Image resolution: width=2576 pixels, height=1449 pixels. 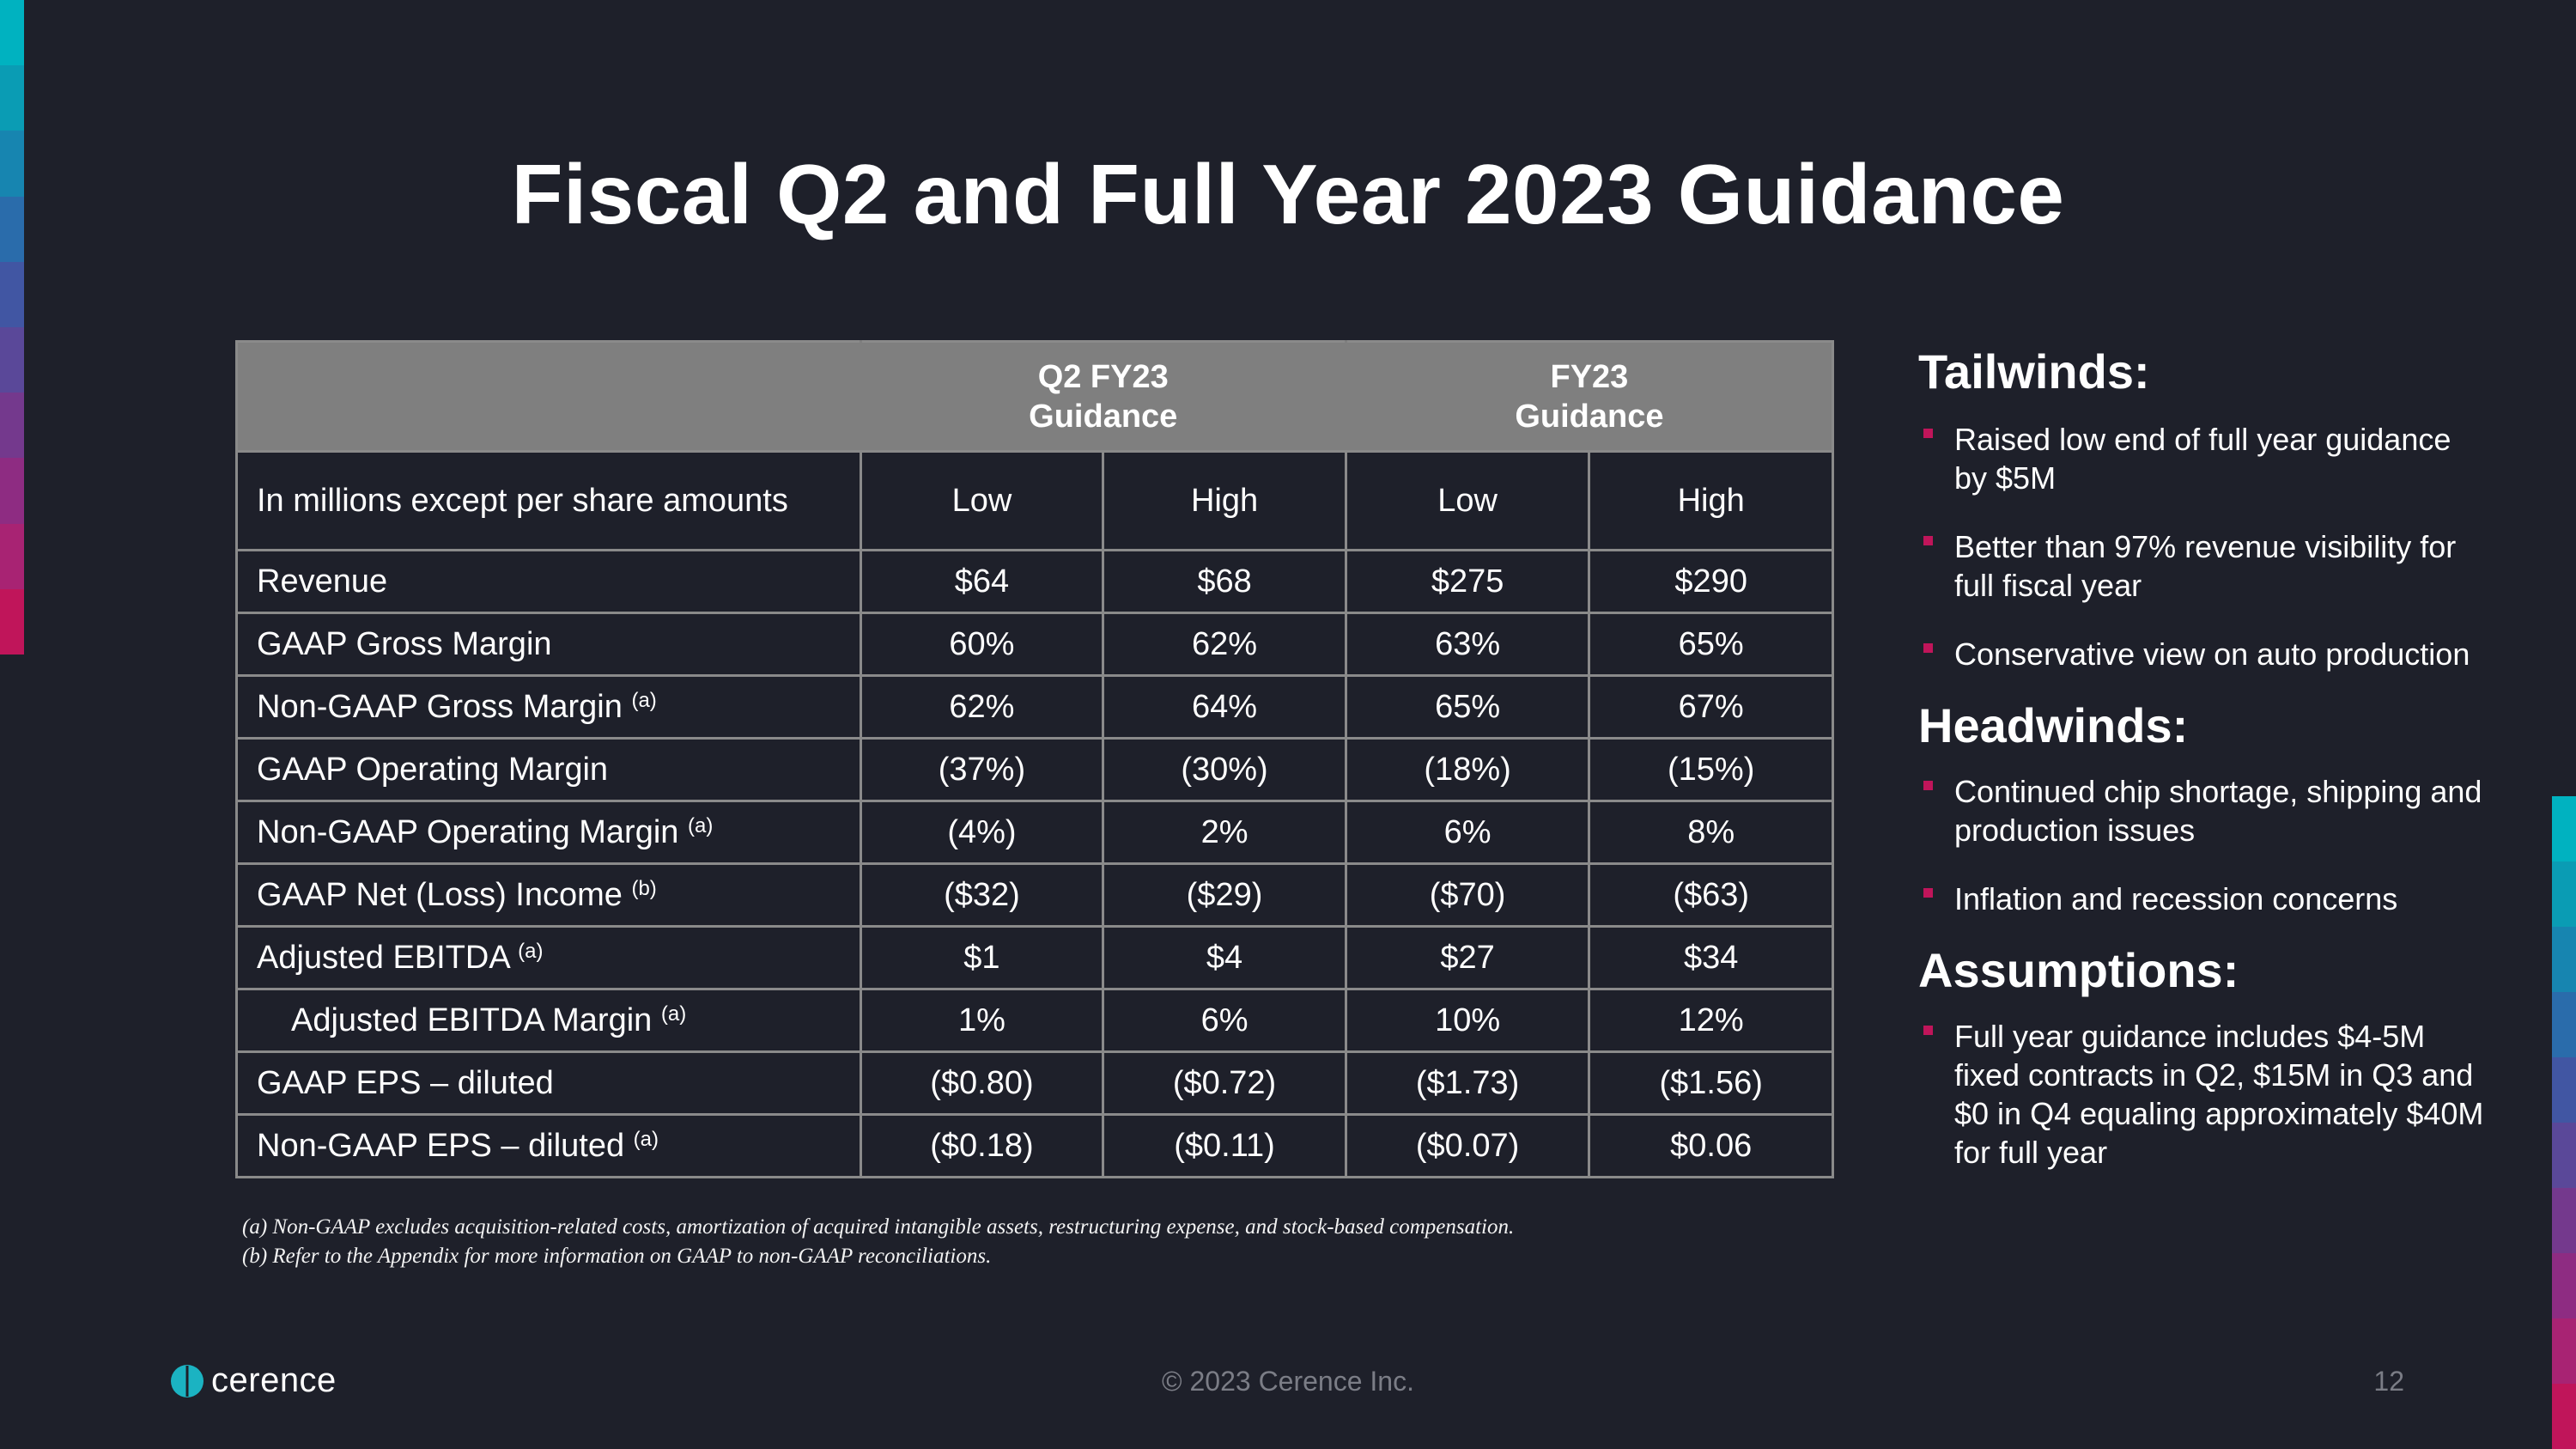 I want to click on row-label: GAAP Net (Loss) Income (b), so click(x=548, y=895).